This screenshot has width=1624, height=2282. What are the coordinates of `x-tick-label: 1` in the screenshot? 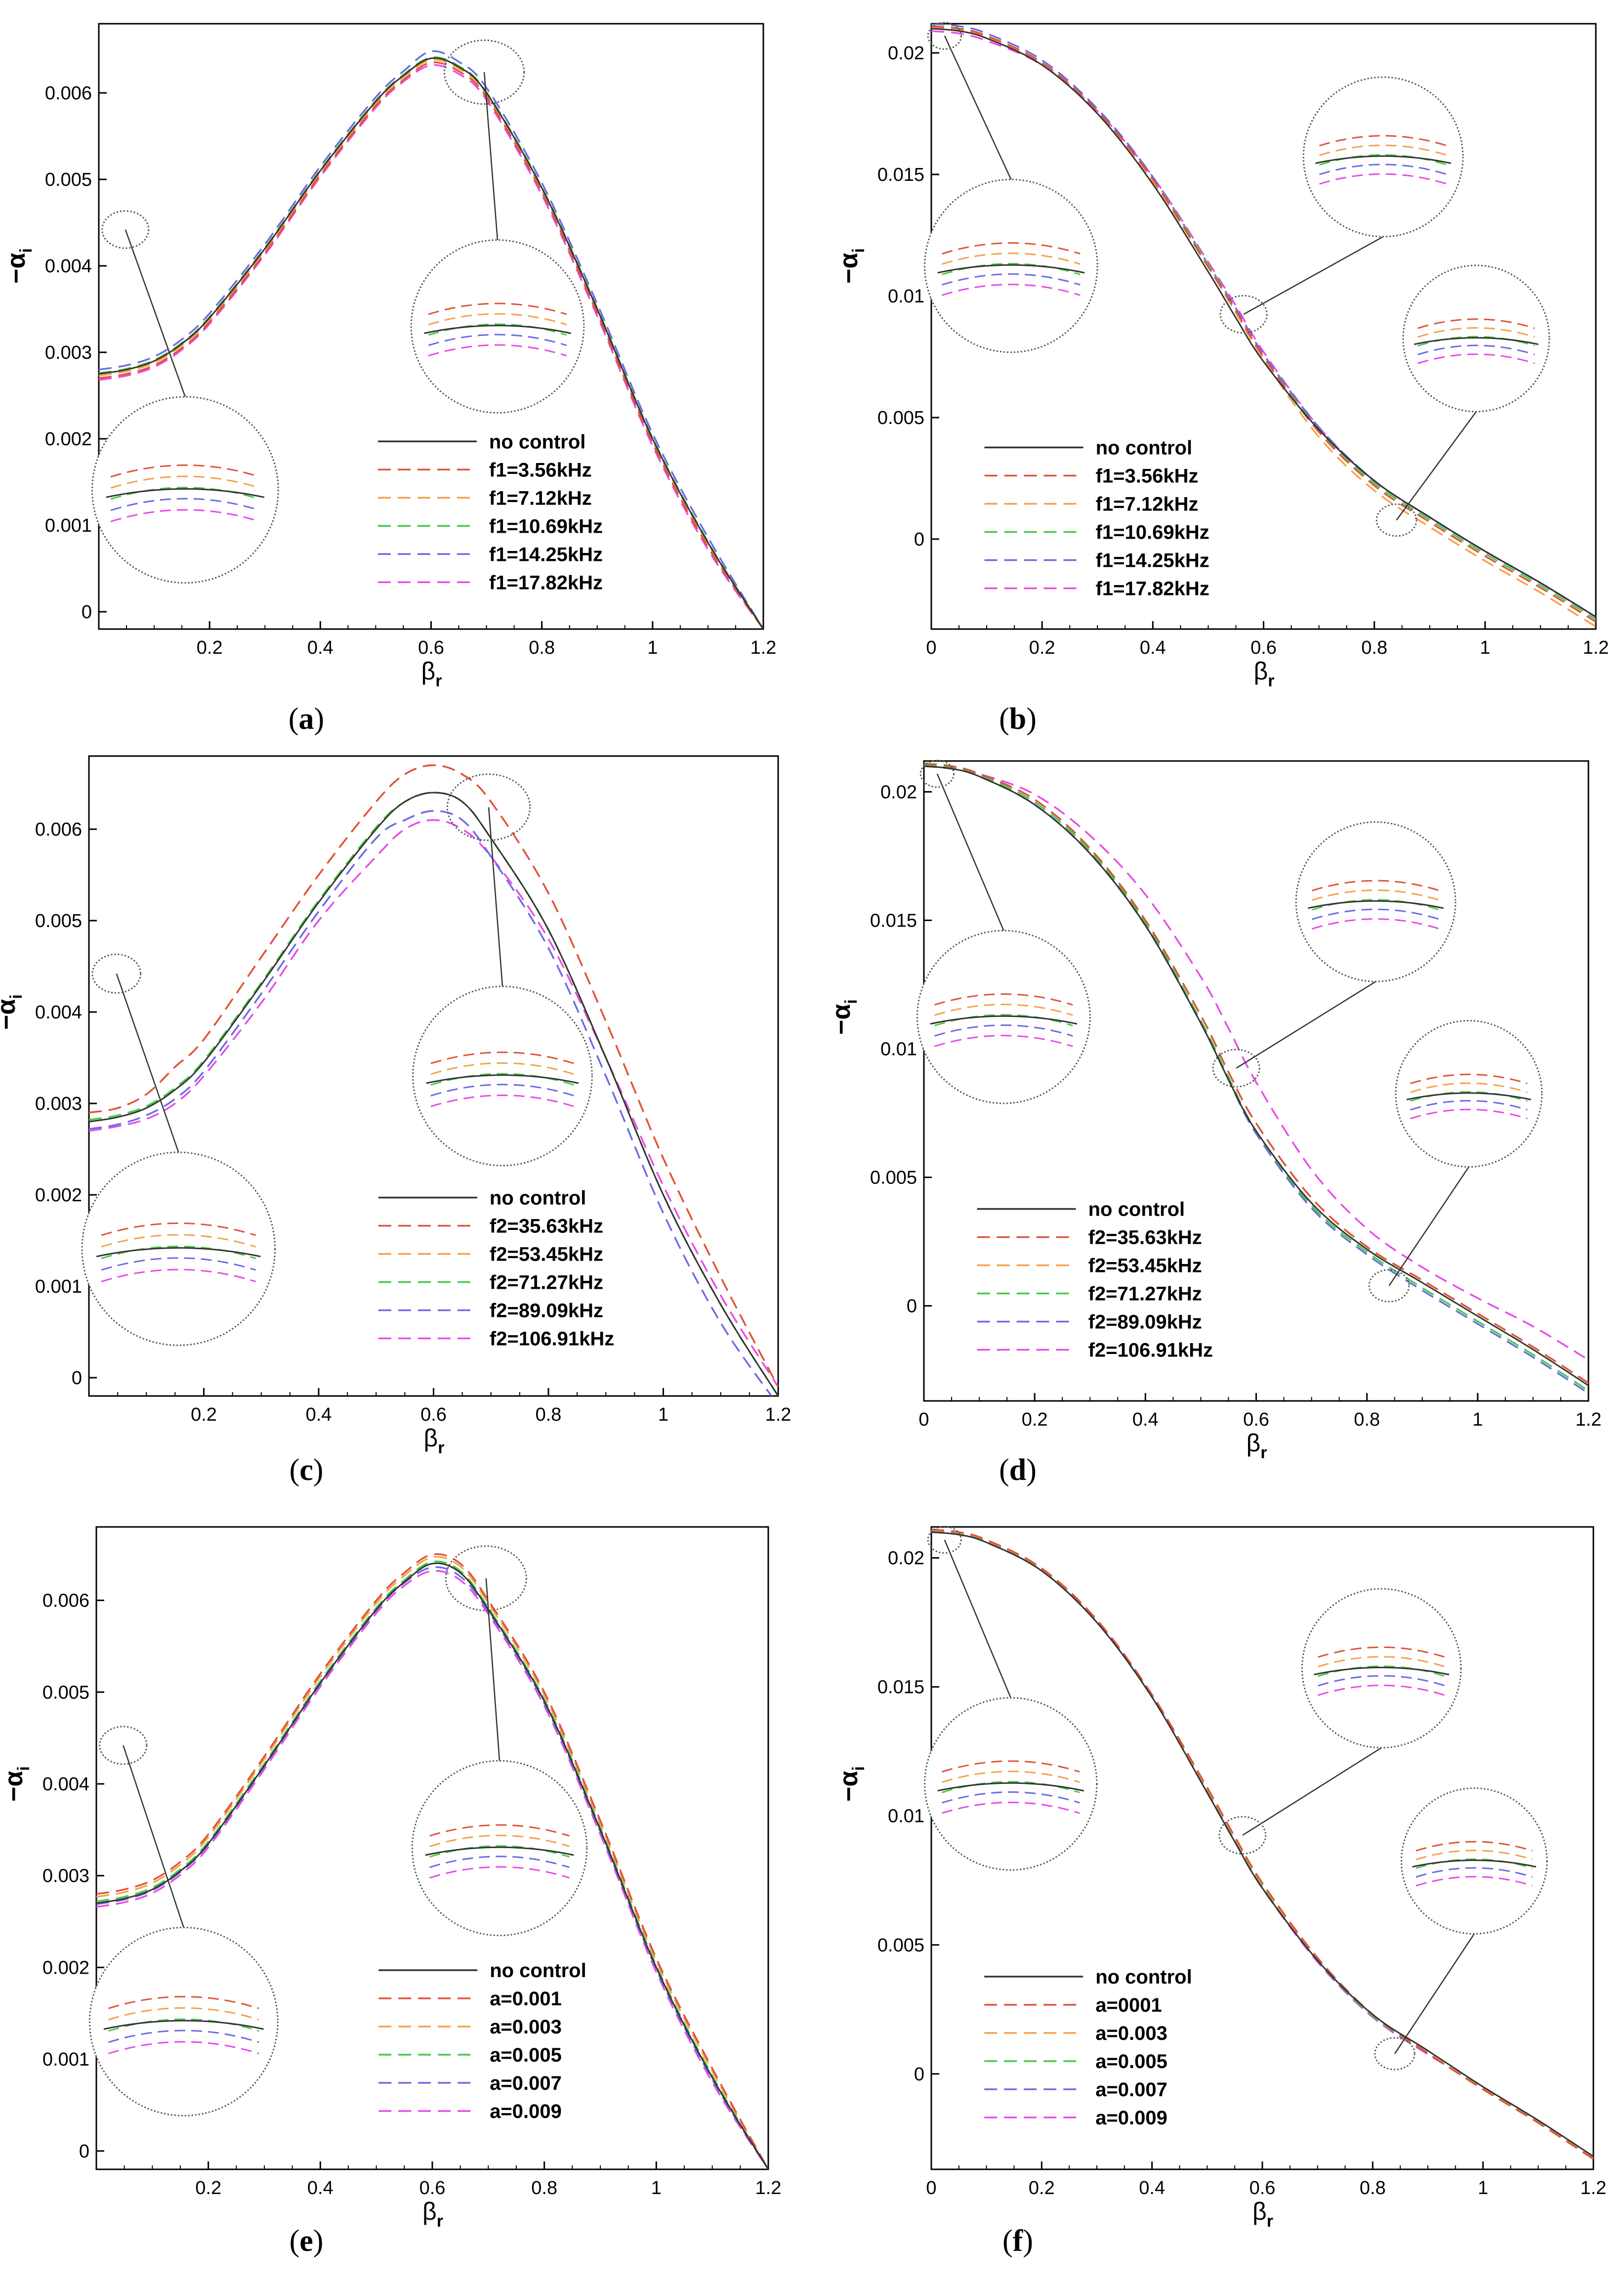 It's located at (663, 1414).